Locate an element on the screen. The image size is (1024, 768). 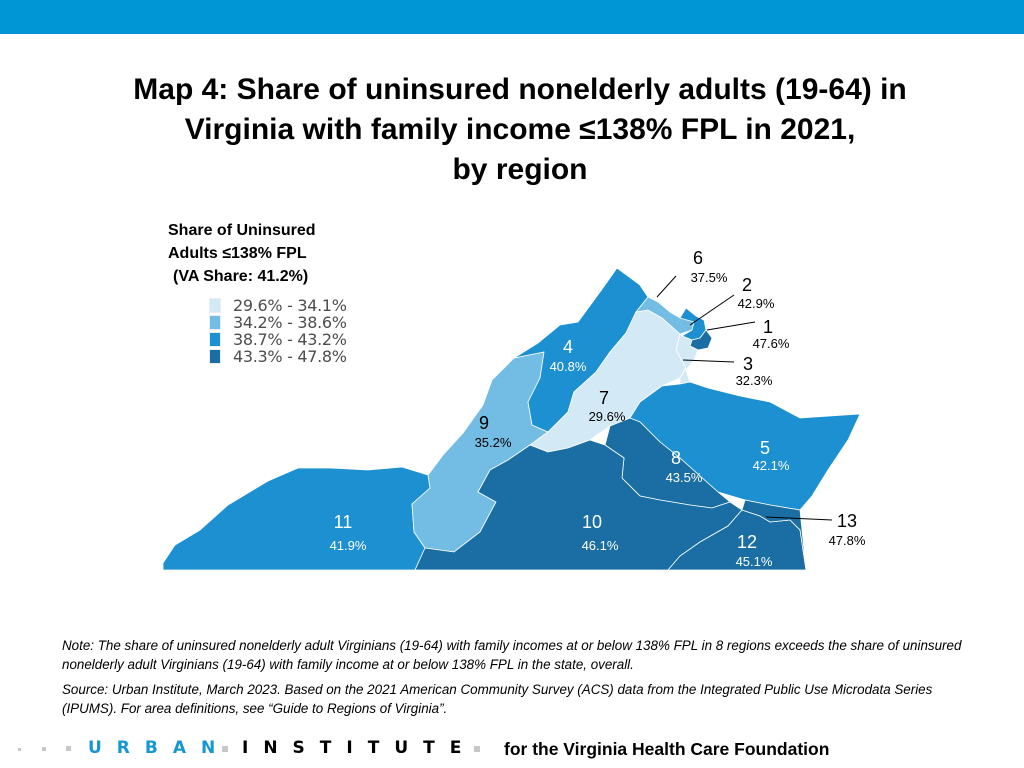
region-label-6-id: 6 is located at coordinates (698, 258).